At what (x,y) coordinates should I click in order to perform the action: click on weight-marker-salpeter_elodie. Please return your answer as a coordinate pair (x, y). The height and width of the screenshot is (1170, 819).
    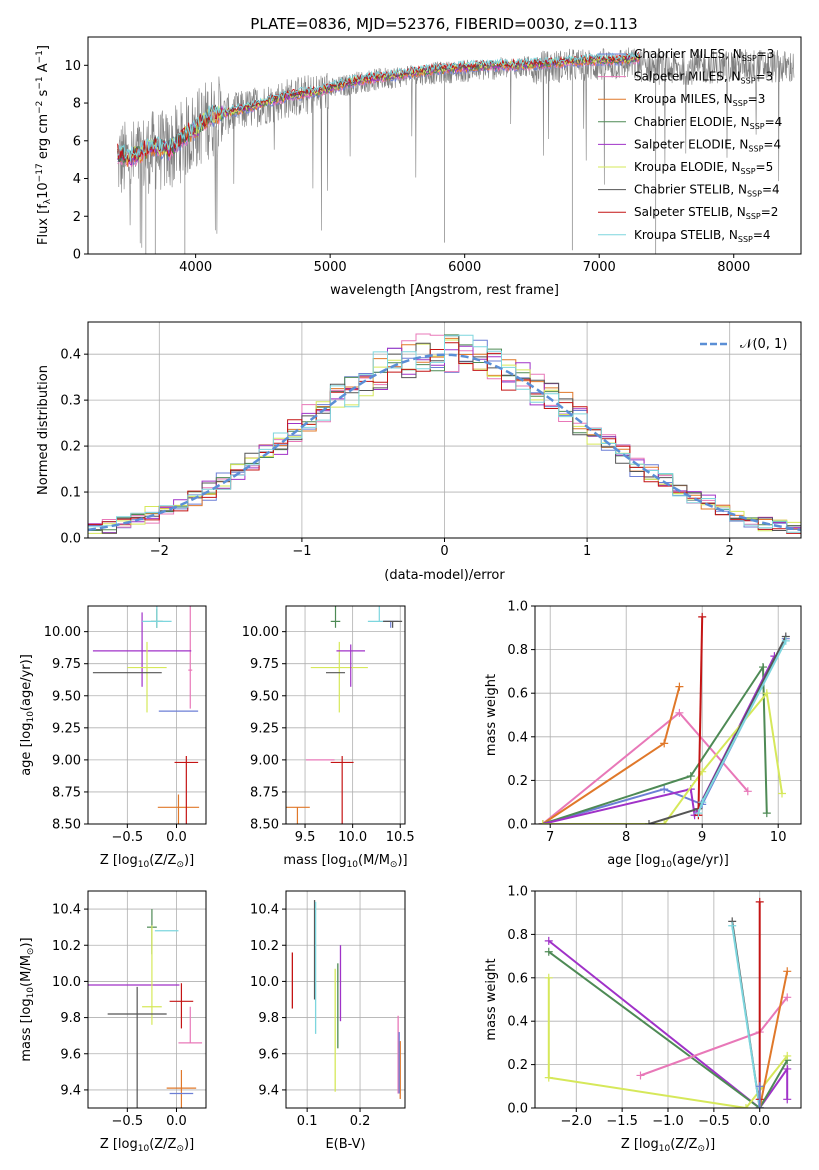
    Looking at the image, I should click on (787, 1068).